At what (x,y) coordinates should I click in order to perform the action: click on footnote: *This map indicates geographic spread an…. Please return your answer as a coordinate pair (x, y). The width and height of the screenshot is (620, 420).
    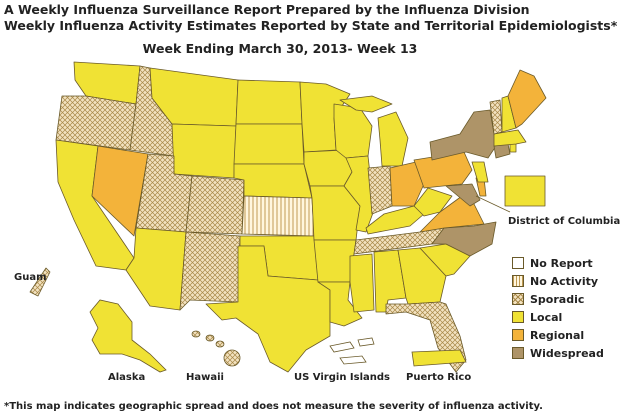
    Looking at the image, I should click on (273, 406).